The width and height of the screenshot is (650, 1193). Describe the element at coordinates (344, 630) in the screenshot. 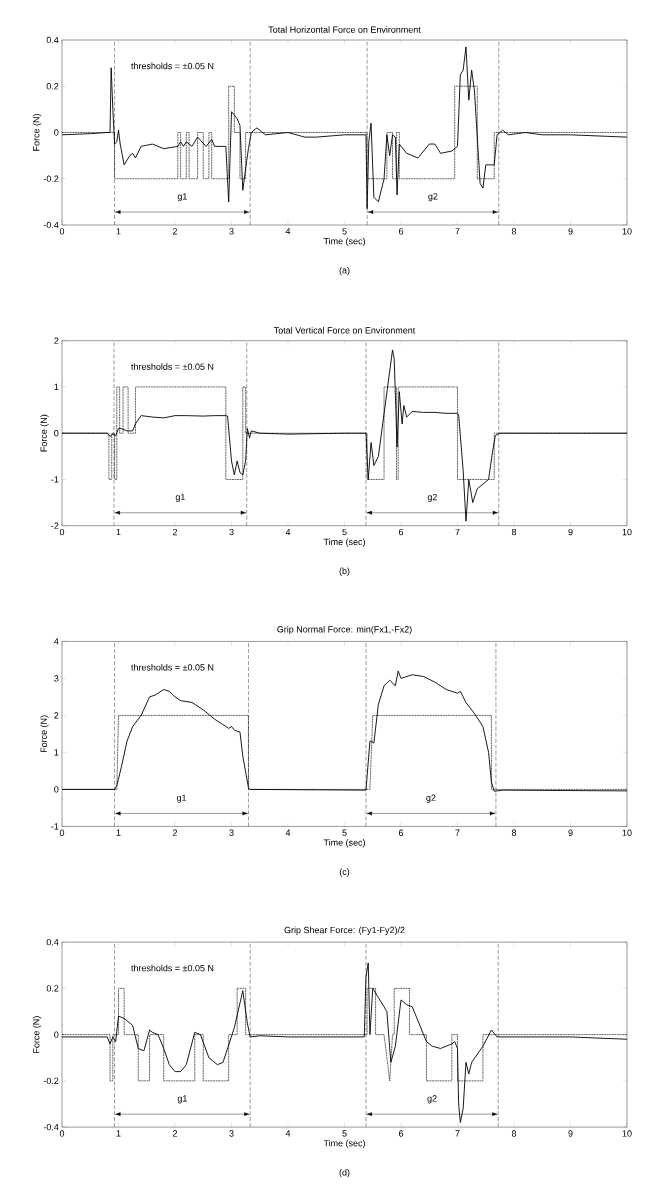

I see `chart-title: Grip Normal Force: min(Fx1,-Fx2)` at that location.